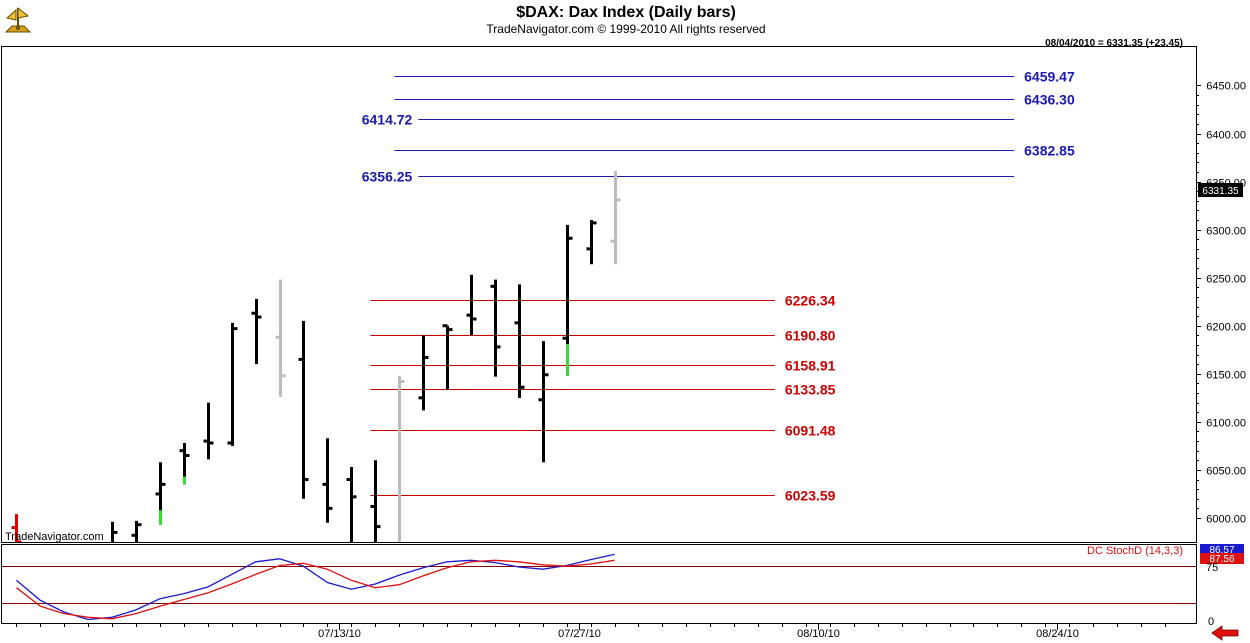 The height and width of the screenshot is (643, 1250). I want to click on level-label: 6459.47, so click(1049, 77).